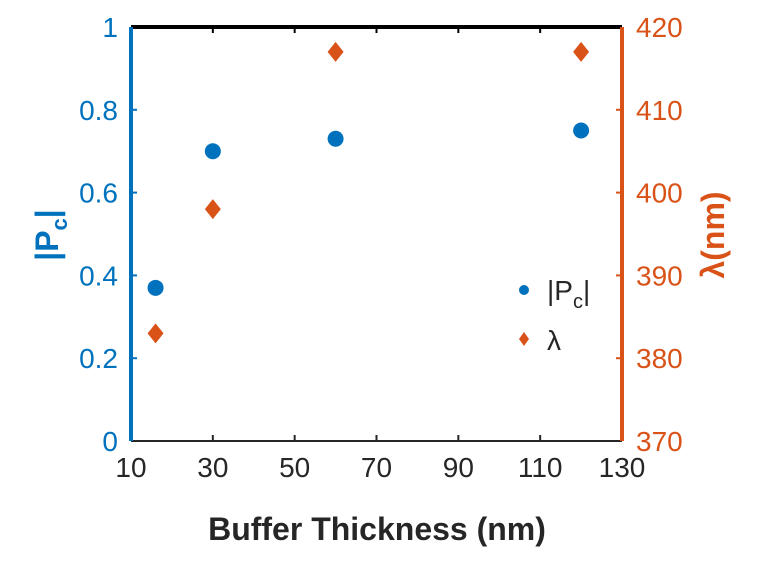  What do you see at coordinates (98, 110) in the screenshot?
I see `left-tick-label: 0.8` at bounding box center [98, 110].